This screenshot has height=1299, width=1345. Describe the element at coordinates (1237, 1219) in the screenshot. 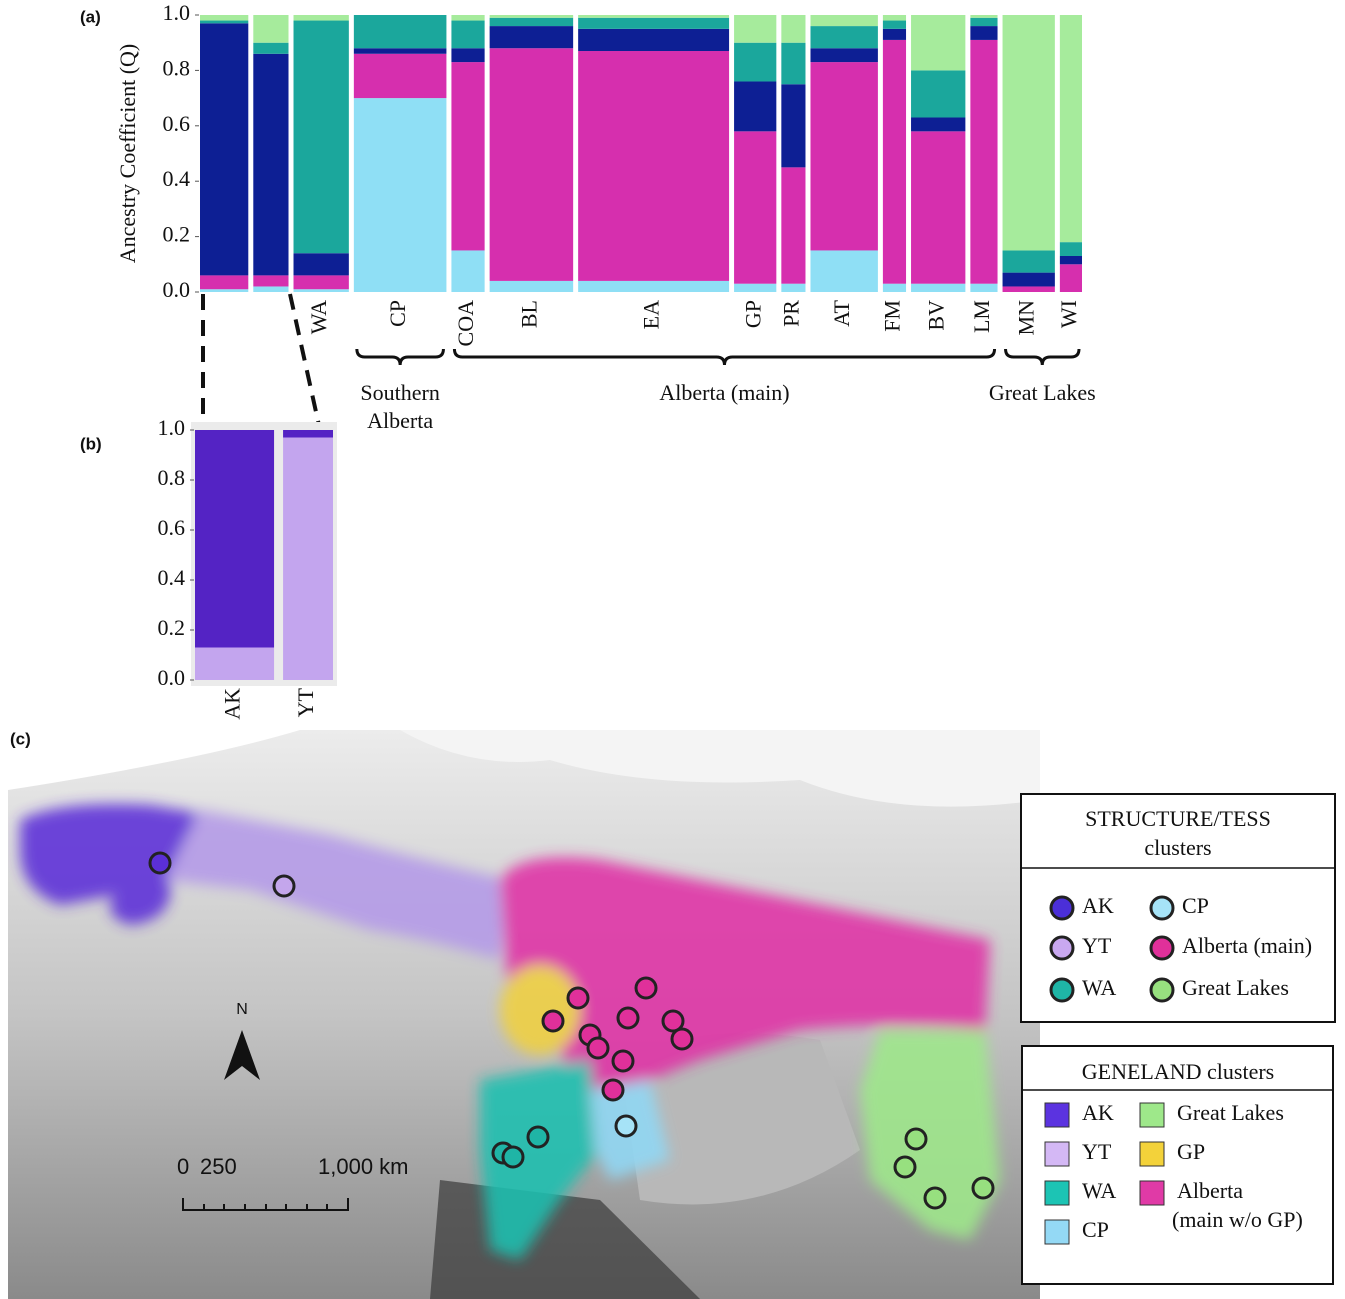

I see `legend-label: (main w/o GP)` at that location.